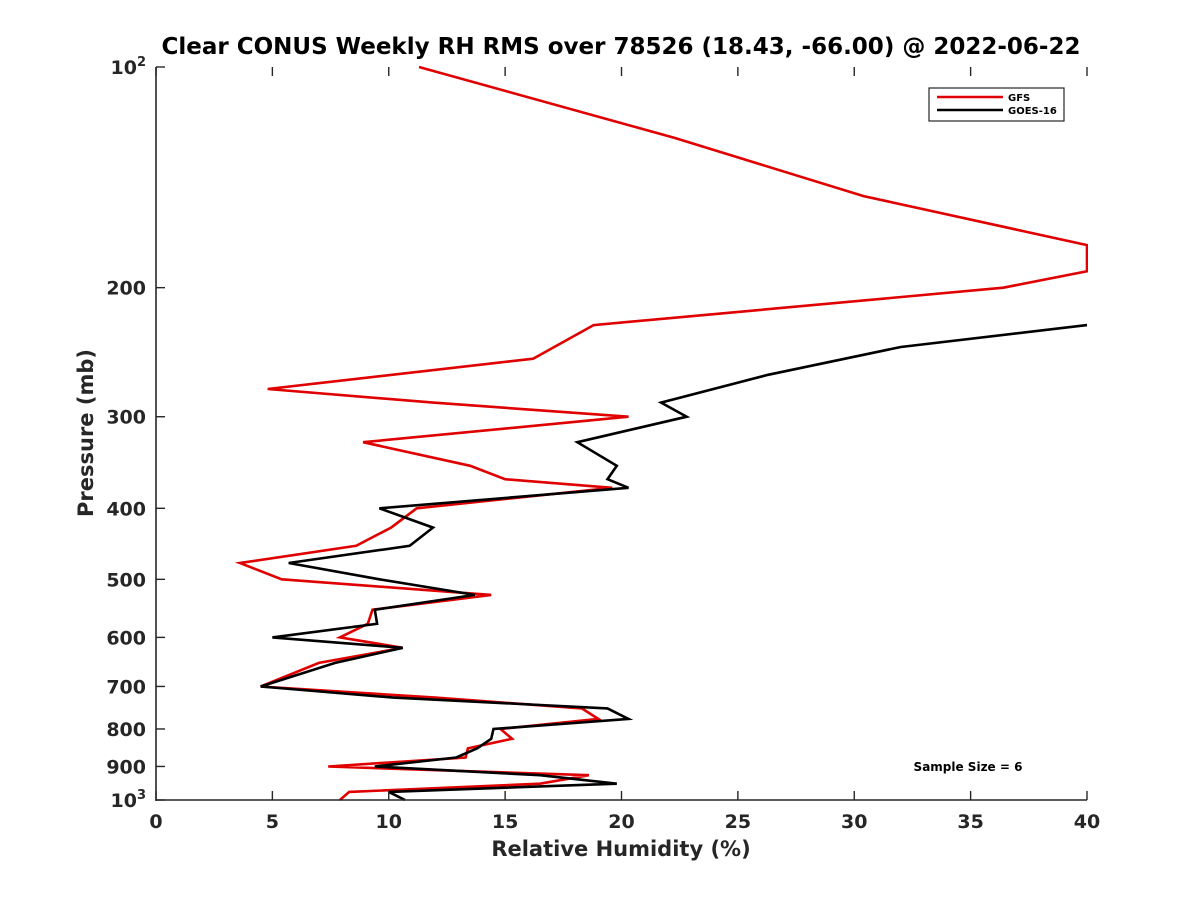  I want to click on sample-size-annotation: Sample Size = 6, so click(968, 767).